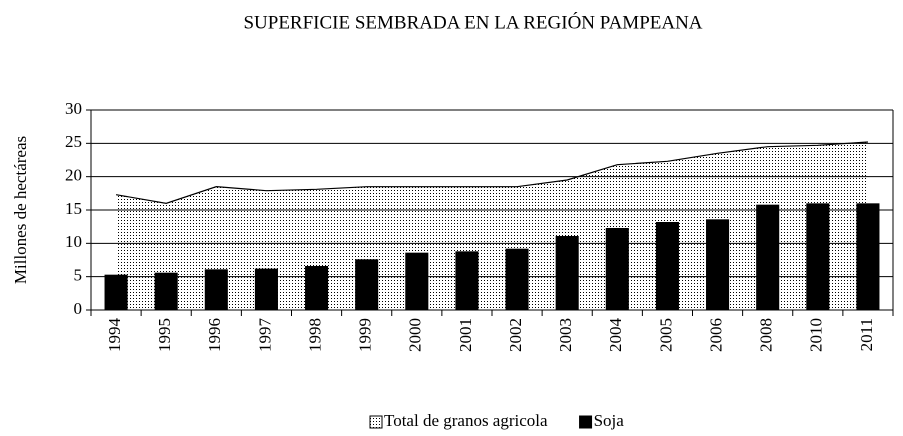  I want to click on x-tick-label: 1998, so click(314, 335).